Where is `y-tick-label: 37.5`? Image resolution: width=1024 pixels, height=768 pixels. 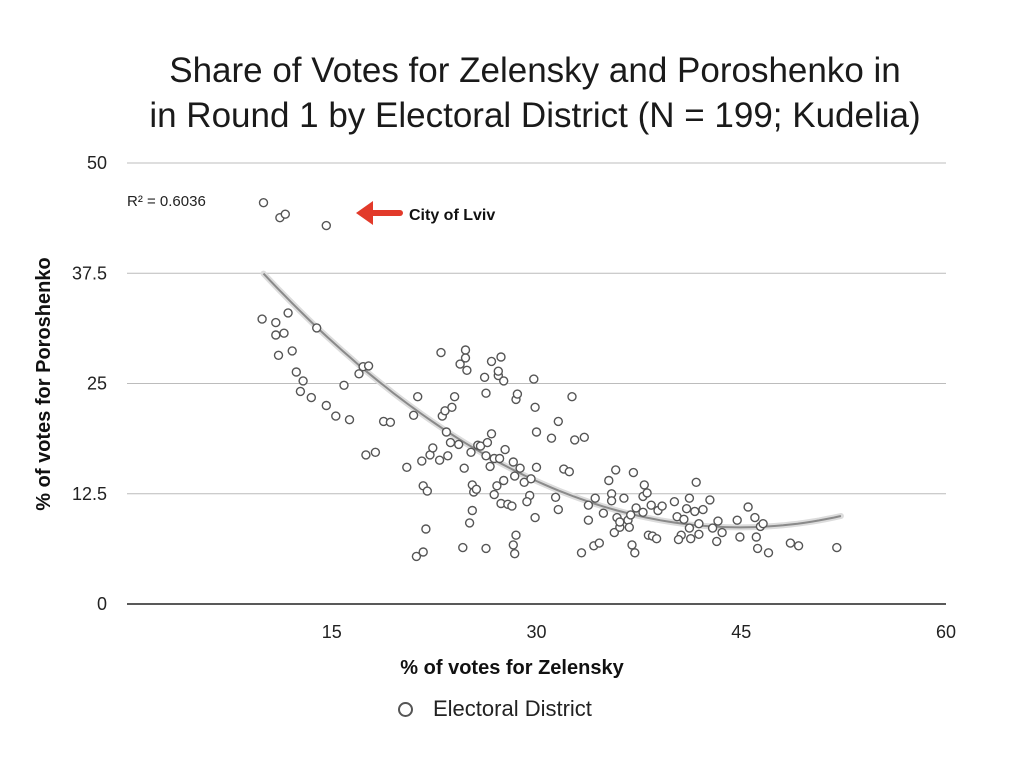 y-tick-label: 37.5 is located at coordinates (89, 273).